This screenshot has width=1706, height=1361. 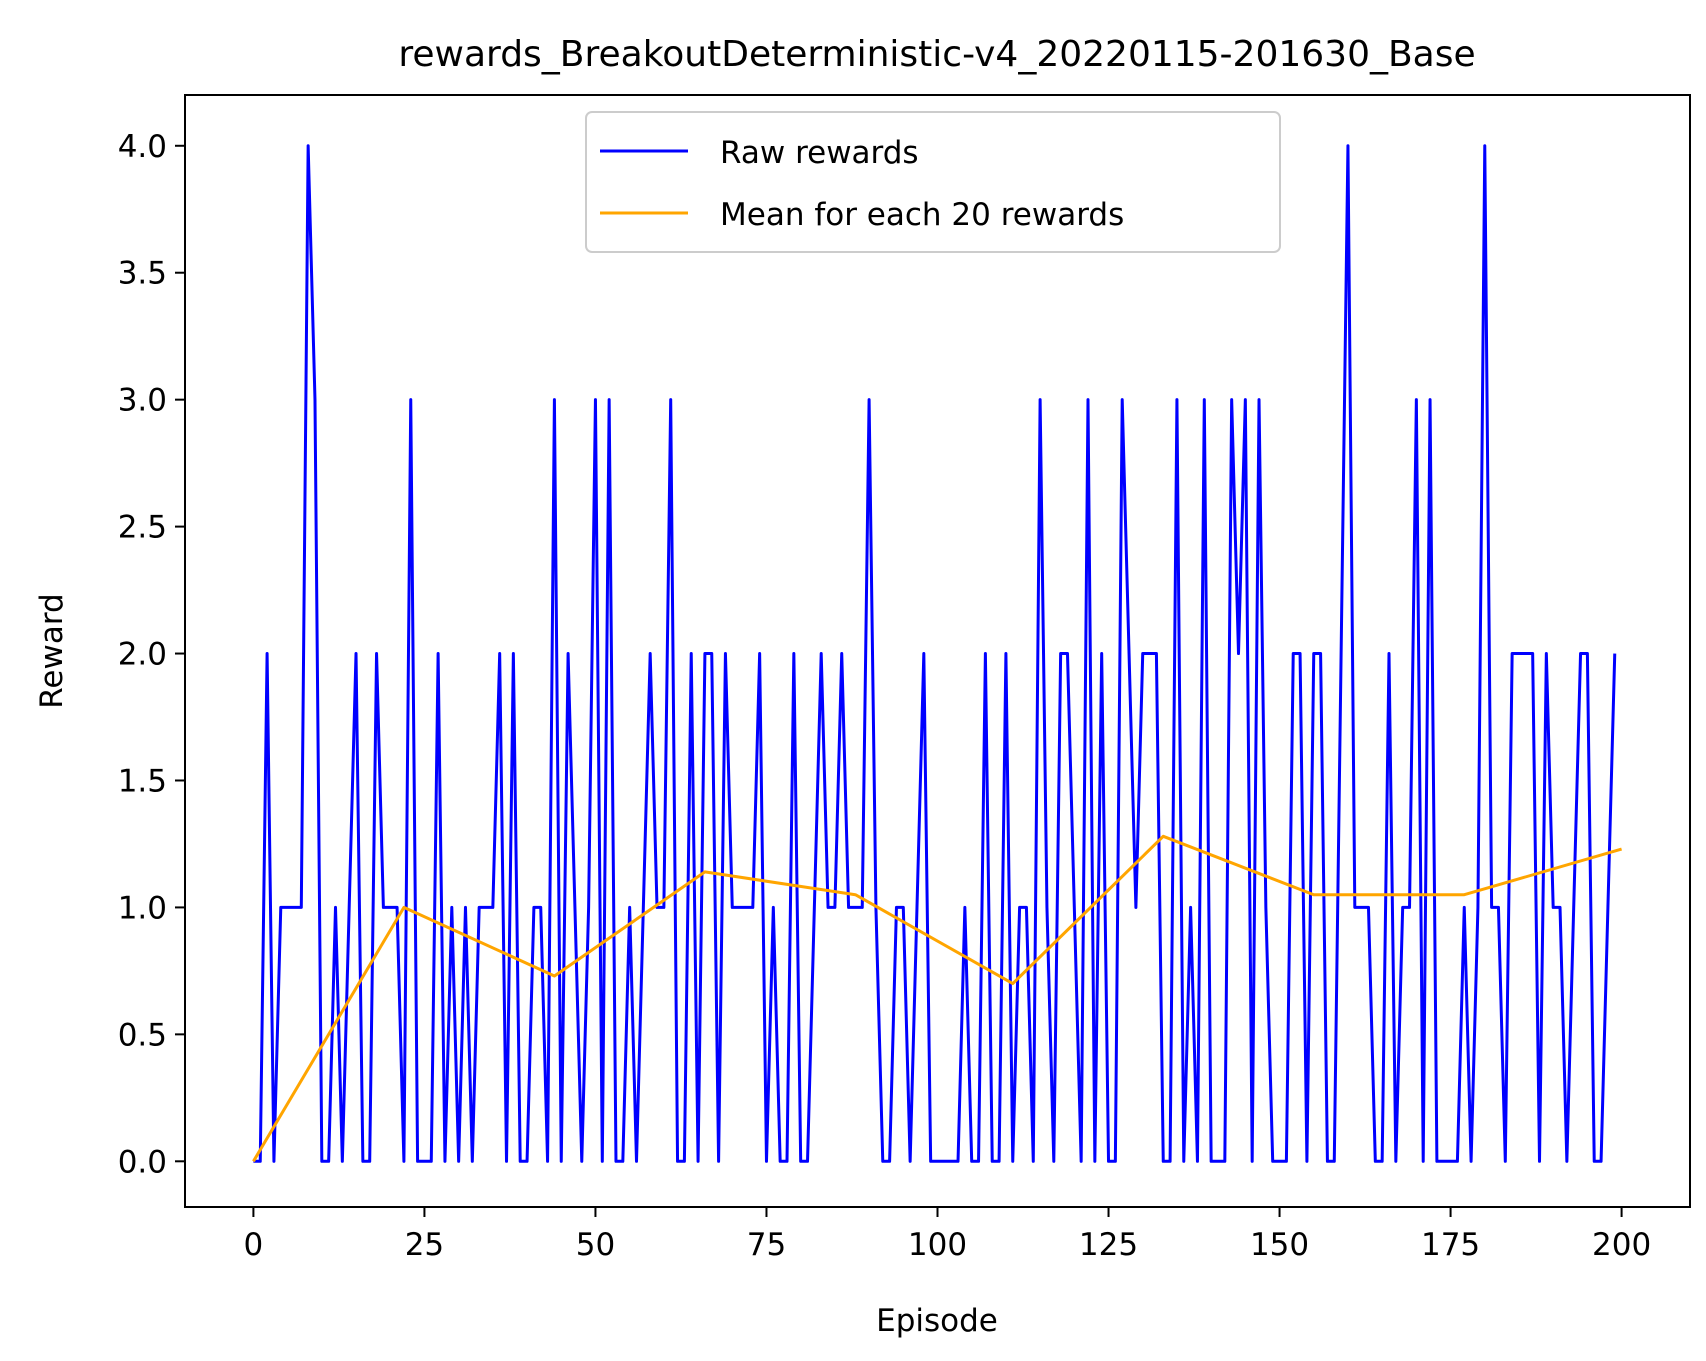 What do you see at coordinates (254, 1245) in the screenshot?
I see `x-tick-label: 0` at bounding box center [254, 1245].